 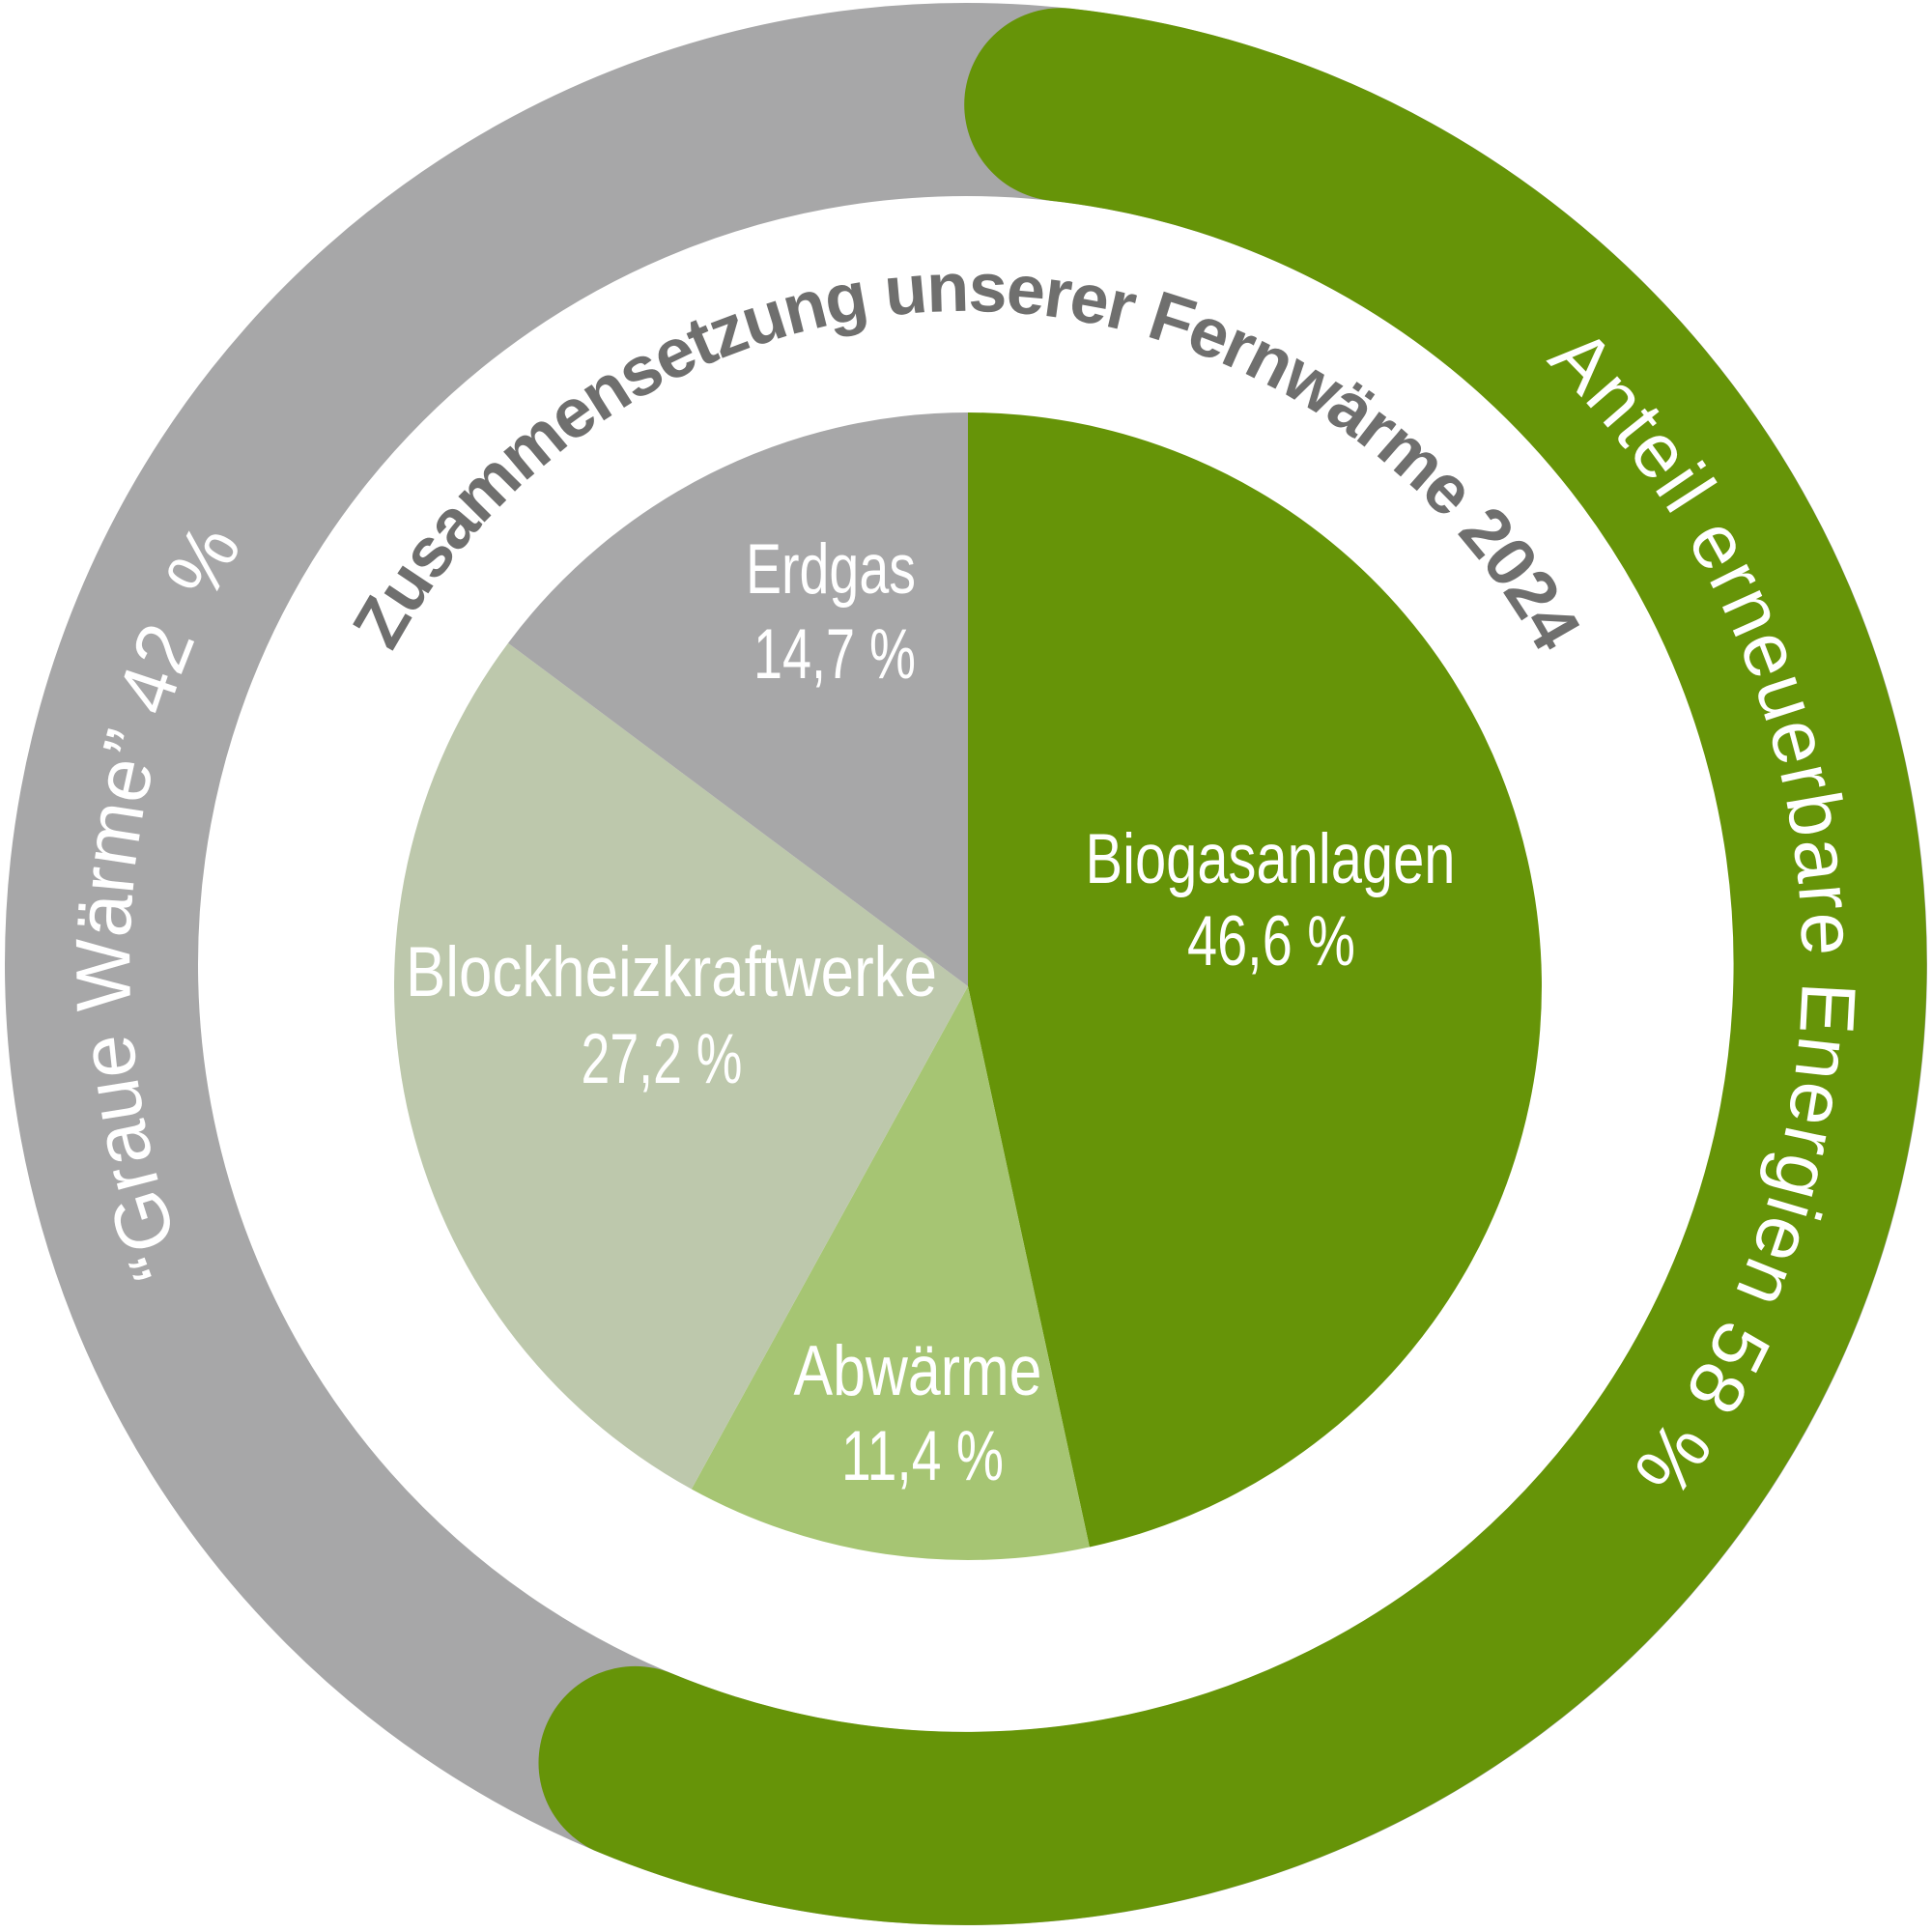 What do you see at coordinates (918, 1371) in the screenshot?
I see `svg-text: Abwärme` at bounding box center [918, 1371].